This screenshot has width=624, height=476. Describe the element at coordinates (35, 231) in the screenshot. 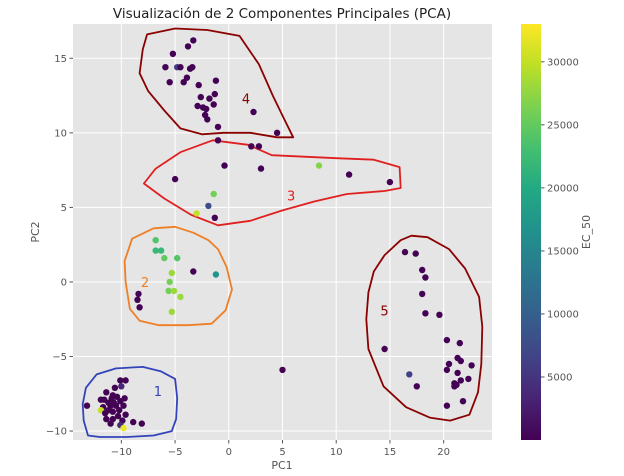

I see `y-axis-label: PC2` at that location.